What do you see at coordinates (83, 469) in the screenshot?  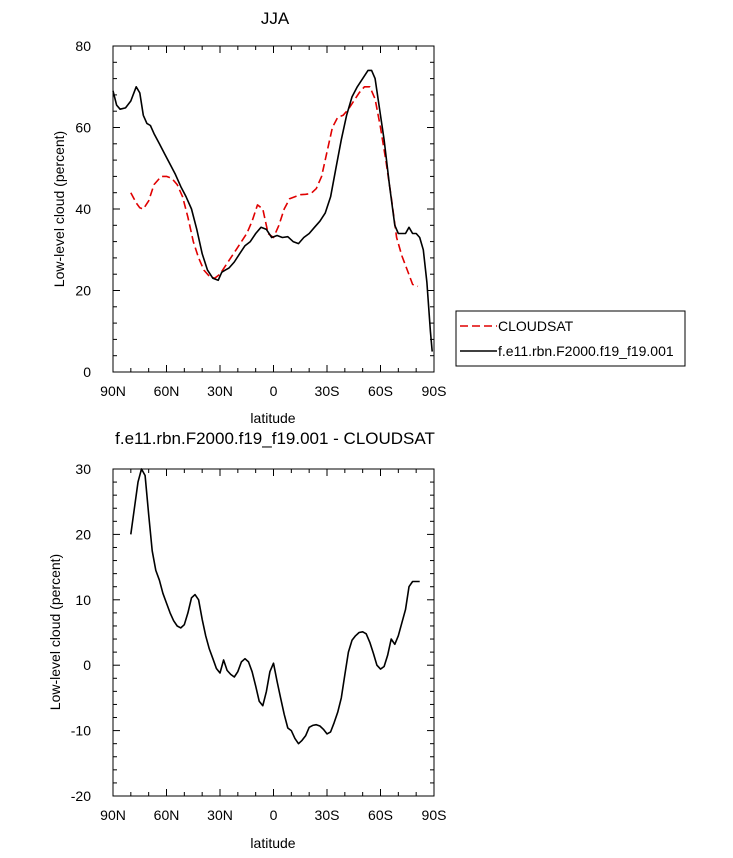 I see `y-tick-label: 30` at bounding box center [83, 469].